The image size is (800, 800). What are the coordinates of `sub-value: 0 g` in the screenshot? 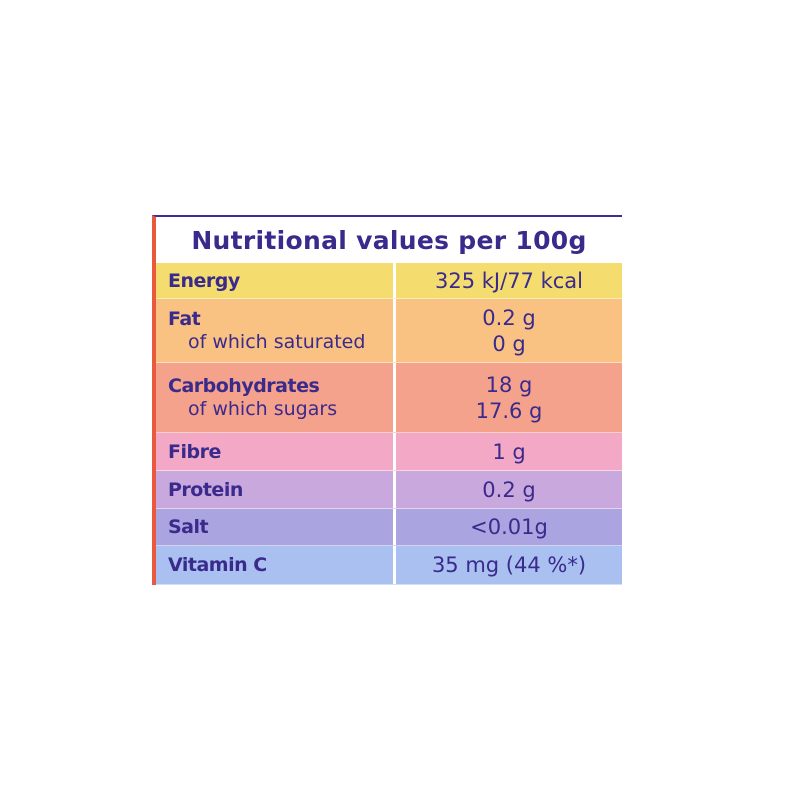 It's located at (509, 343).